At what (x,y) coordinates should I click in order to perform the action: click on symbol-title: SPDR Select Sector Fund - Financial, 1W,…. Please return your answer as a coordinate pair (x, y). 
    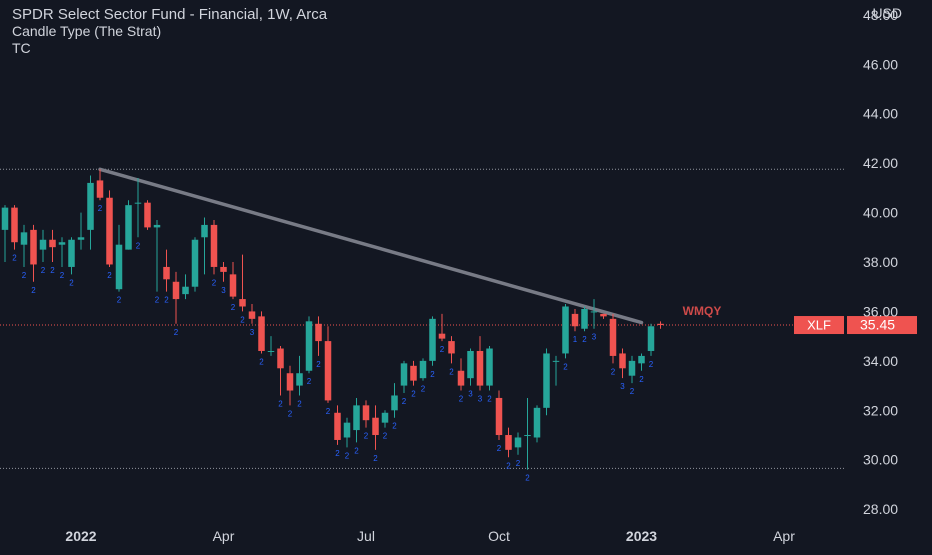
    Looking at the image, I should click on (170, 14).